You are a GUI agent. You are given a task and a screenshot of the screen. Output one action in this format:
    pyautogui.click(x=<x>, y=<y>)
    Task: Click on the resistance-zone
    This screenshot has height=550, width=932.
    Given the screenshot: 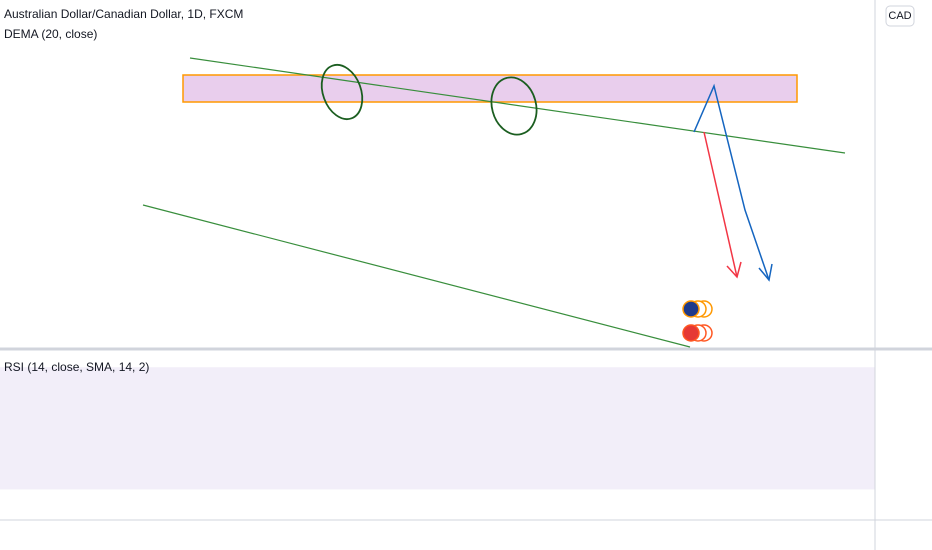 What is the action you would take?
    pyautogui.click(x=490, y=88)
    